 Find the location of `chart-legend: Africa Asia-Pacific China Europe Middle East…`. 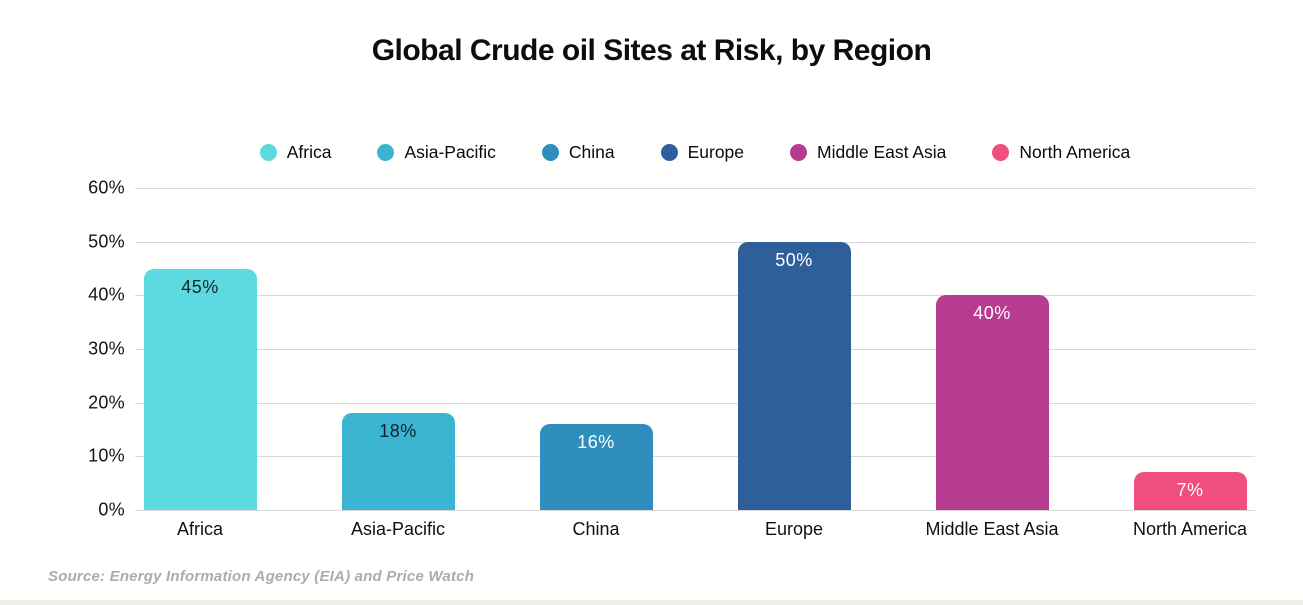

chart-legend: Africa Asia-Pacific China Europe Middle East… is located at coordinates (695, 152).